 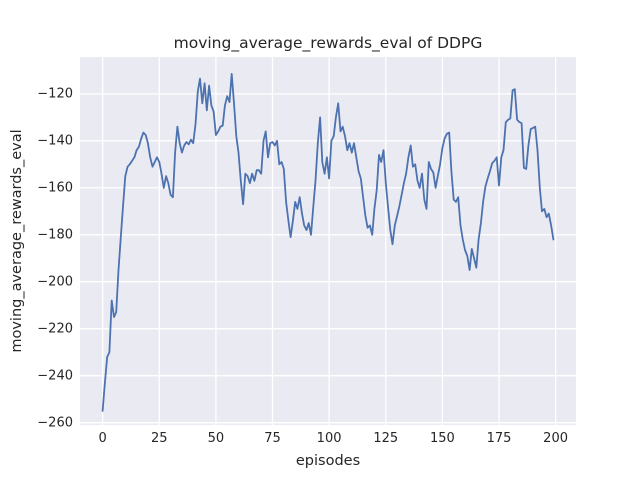 I want to click on y-tick-label: −240, so click(x=55, y=376).